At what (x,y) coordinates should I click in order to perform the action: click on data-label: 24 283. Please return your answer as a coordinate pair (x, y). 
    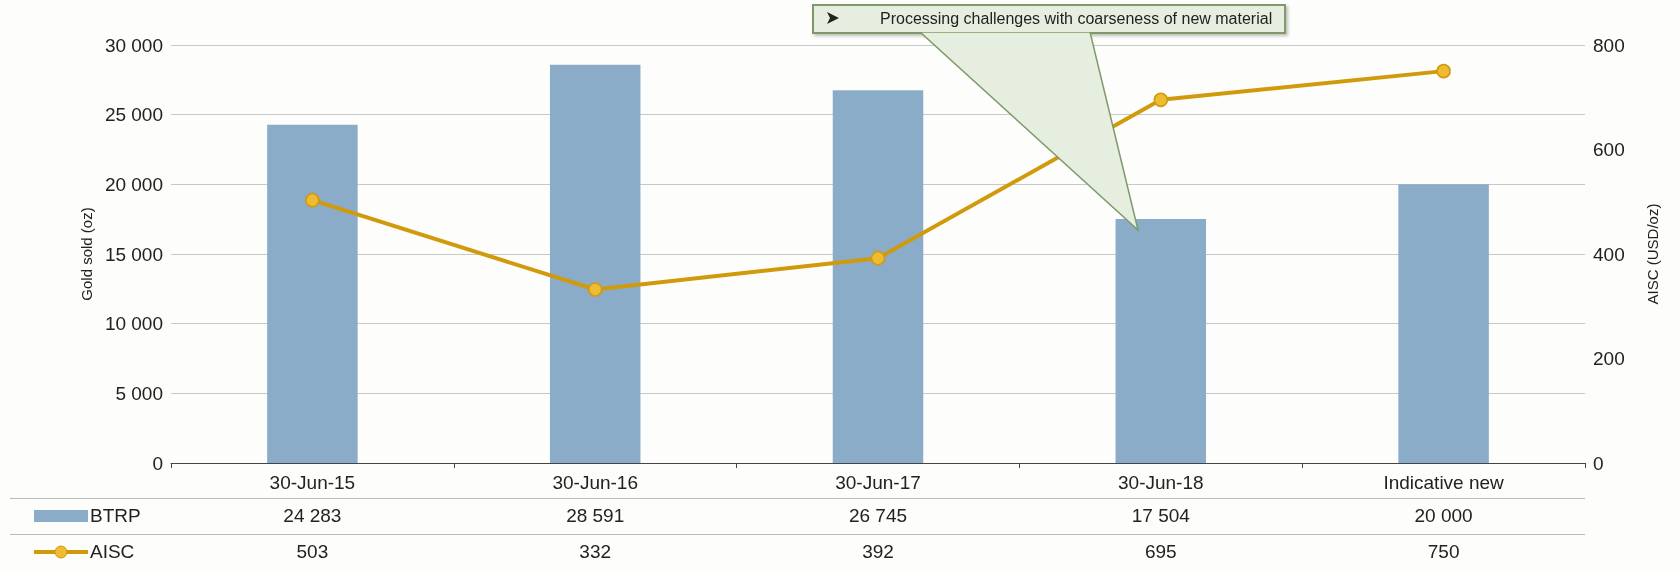
    Looking at the image, I should click on (312, 516).